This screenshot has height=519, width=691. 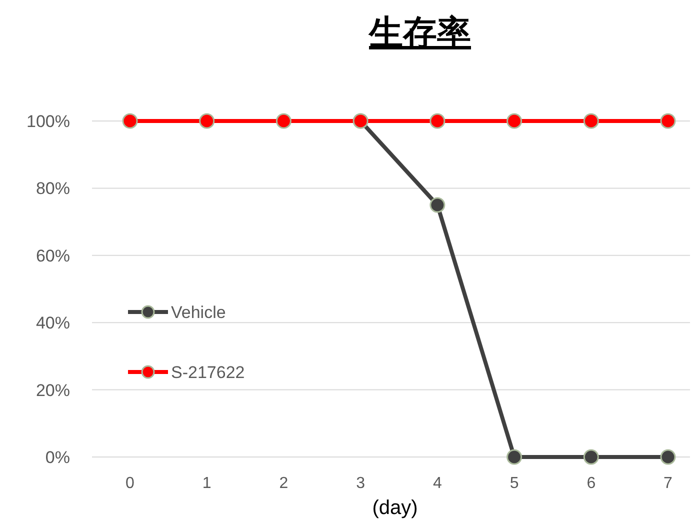 What do you see at coordinates (591, 483) in the screenshot?
I see `x-tick-label: 6` at bounding box center [591, 483].